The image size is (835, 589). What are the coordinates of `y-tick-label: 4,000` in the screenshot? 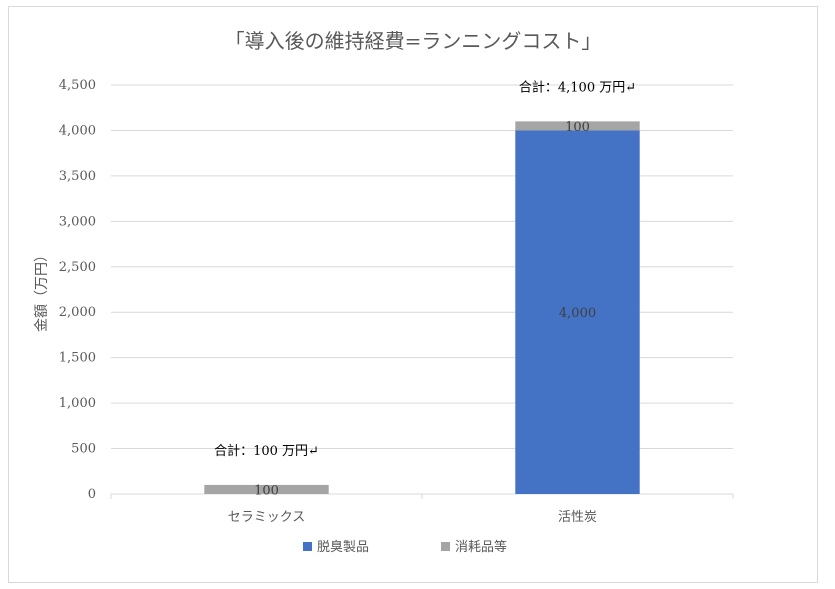 It's located at (77, 130).